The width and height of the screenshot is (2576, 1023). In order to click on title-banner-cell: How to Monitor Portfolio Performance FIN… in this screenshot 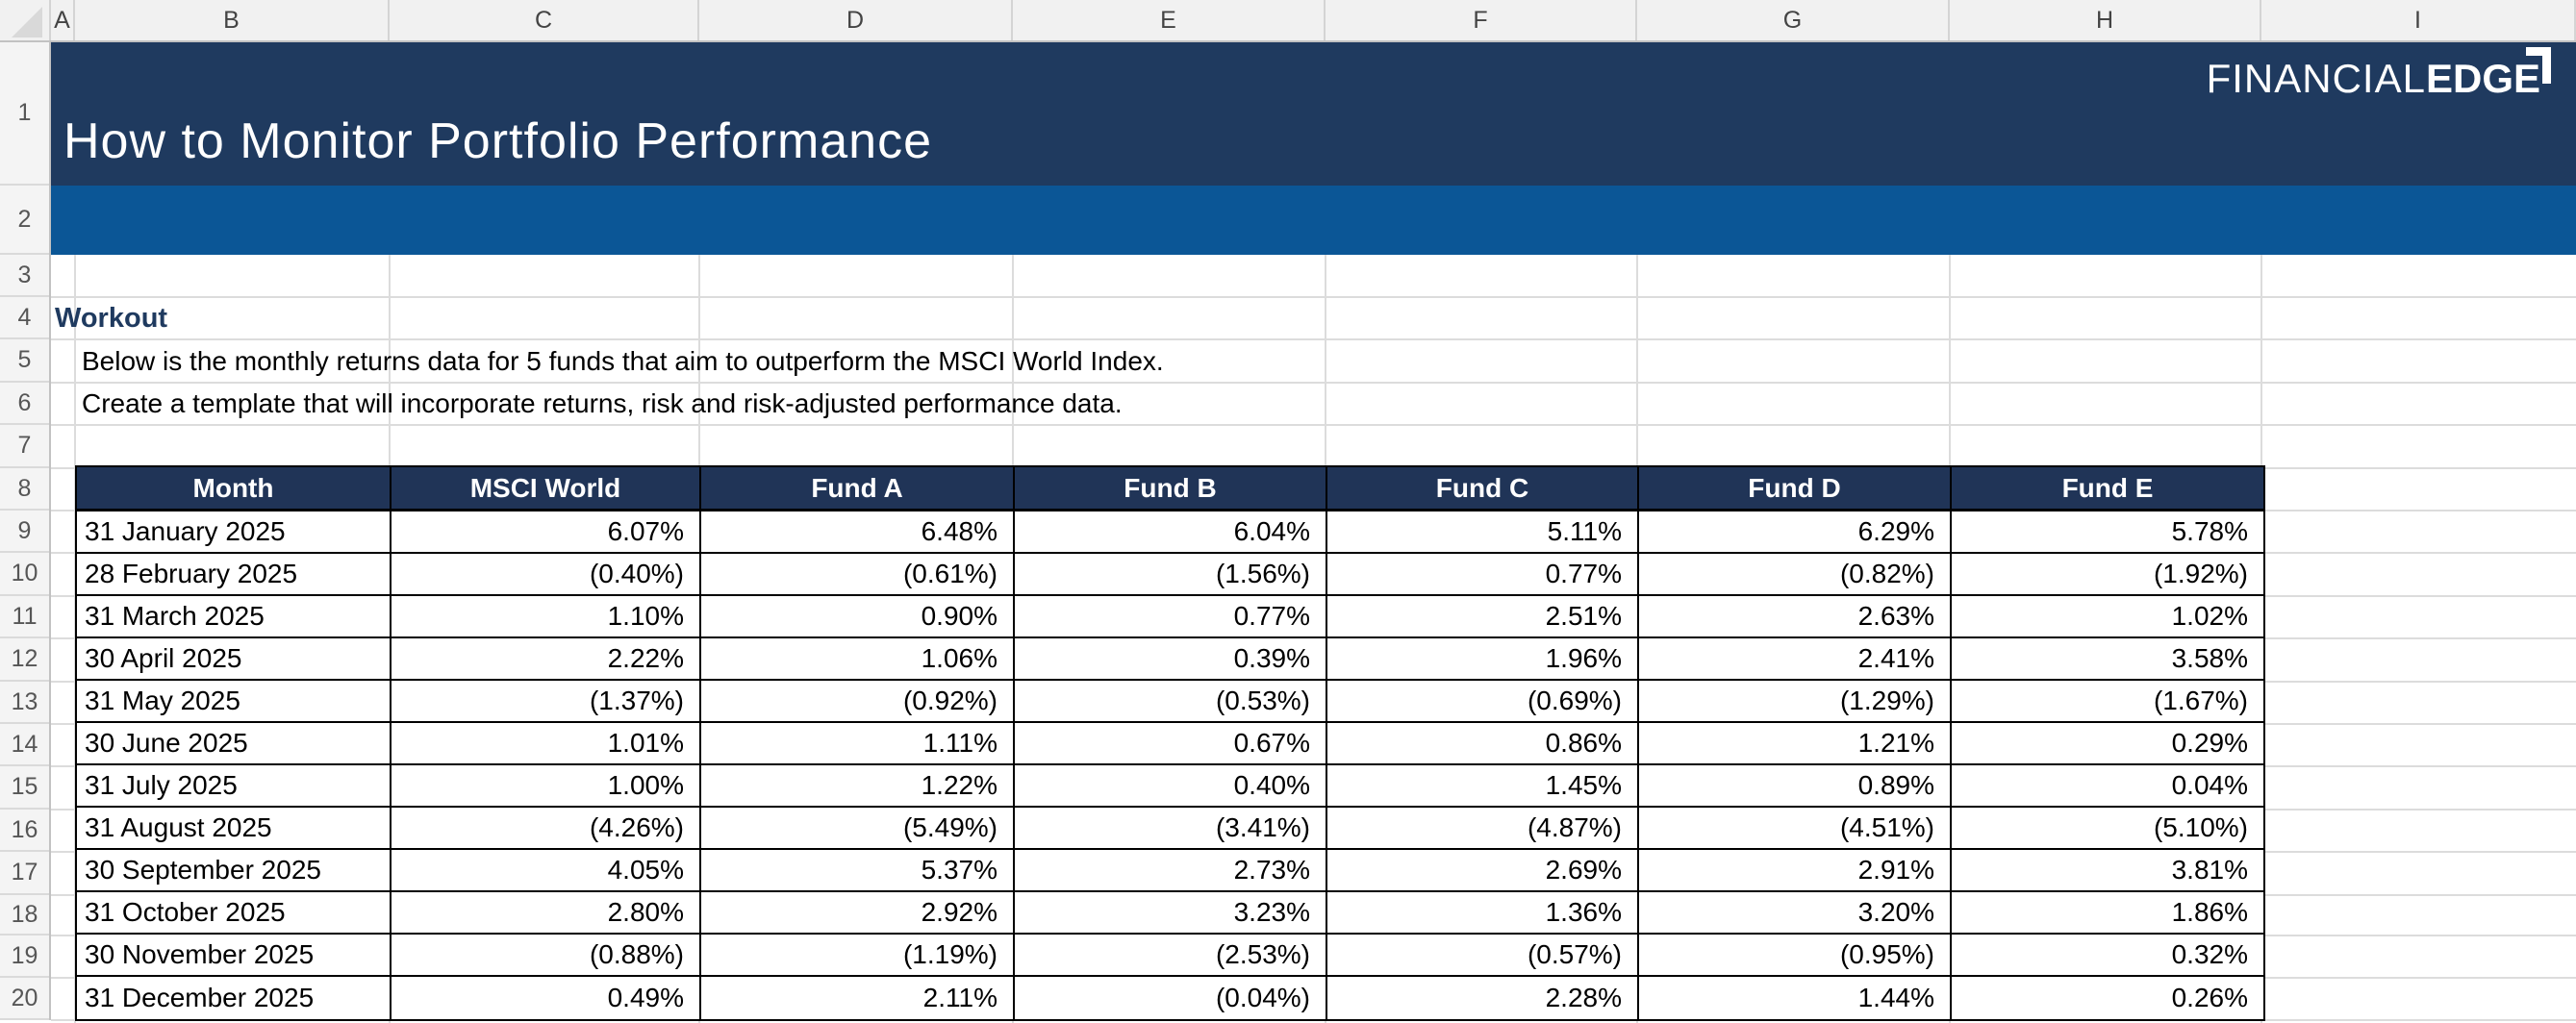, I will do `click(1313, 114)`.